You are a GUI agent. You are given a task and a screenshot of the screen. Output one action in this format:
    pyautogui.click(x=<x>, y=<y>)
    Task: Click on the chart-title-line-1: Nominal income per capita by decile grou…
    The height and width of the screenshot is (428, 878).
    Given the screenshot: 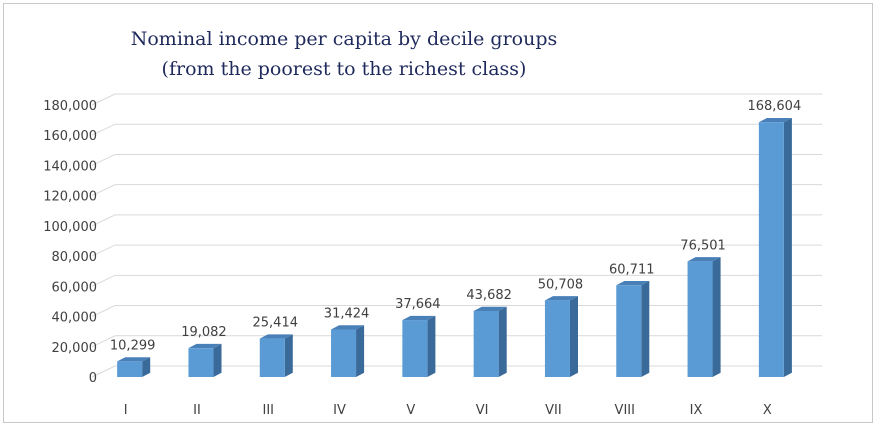 What is the action you would take?
    pyautogui.click(x=344, y=39)
    